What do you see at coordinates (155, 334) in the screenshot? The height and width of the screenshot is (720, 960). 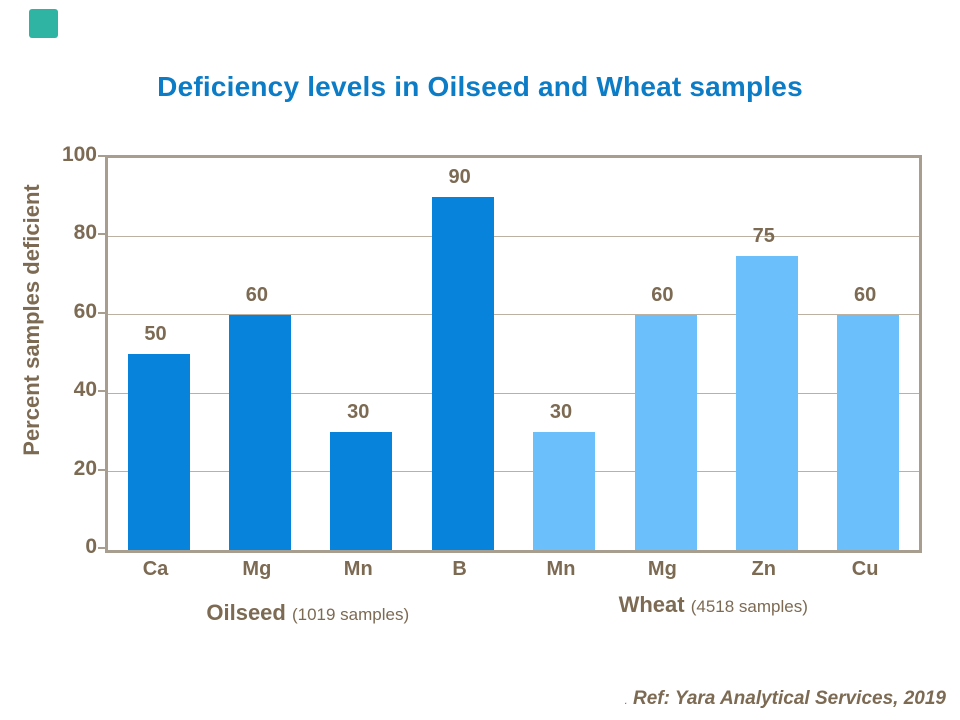 I see `bar-value-label: 50` at bounding box center [155, 334].